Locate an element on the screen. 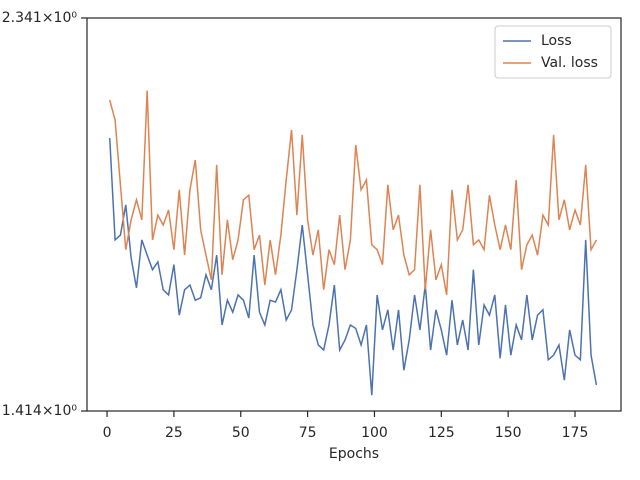  x-tick-label: 50 is located at coordinates (241, 433).